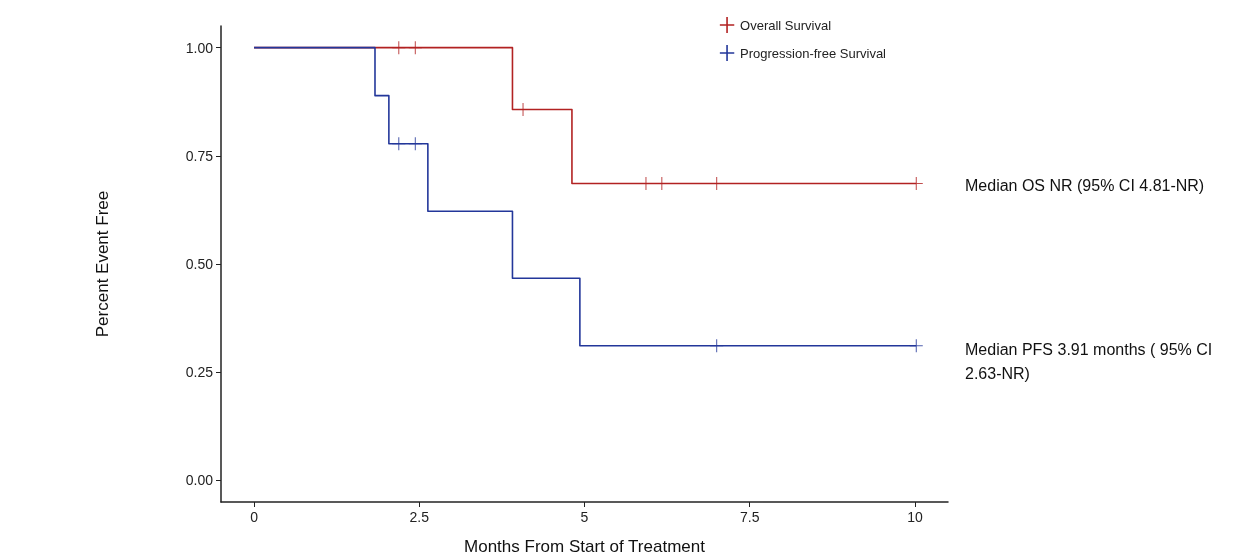  What do you see at coordinates (1085, 185) in the screenshot?
I see `text: Median OS NR (95% CI 4.81-NR)` at bounding box center [1085, 185].